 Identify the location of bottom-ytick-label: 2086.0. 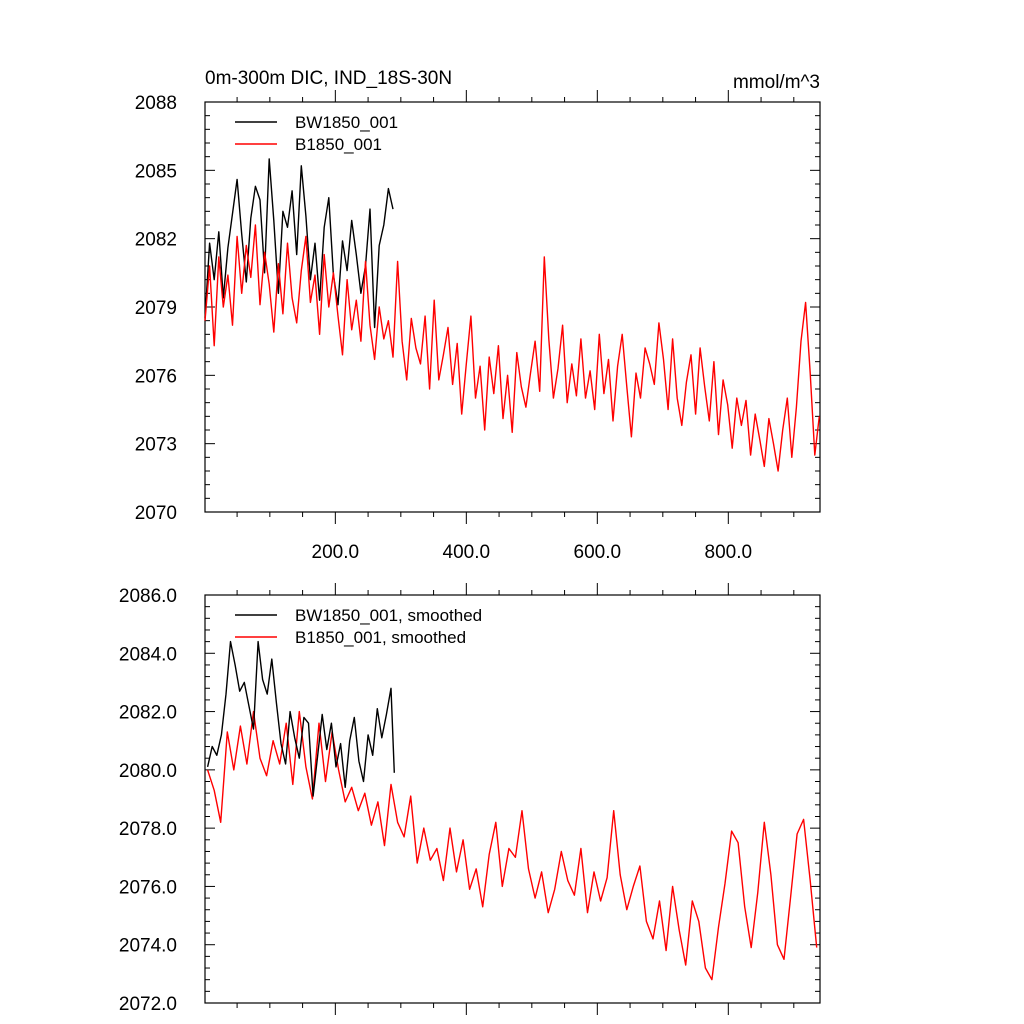
(148, 596).